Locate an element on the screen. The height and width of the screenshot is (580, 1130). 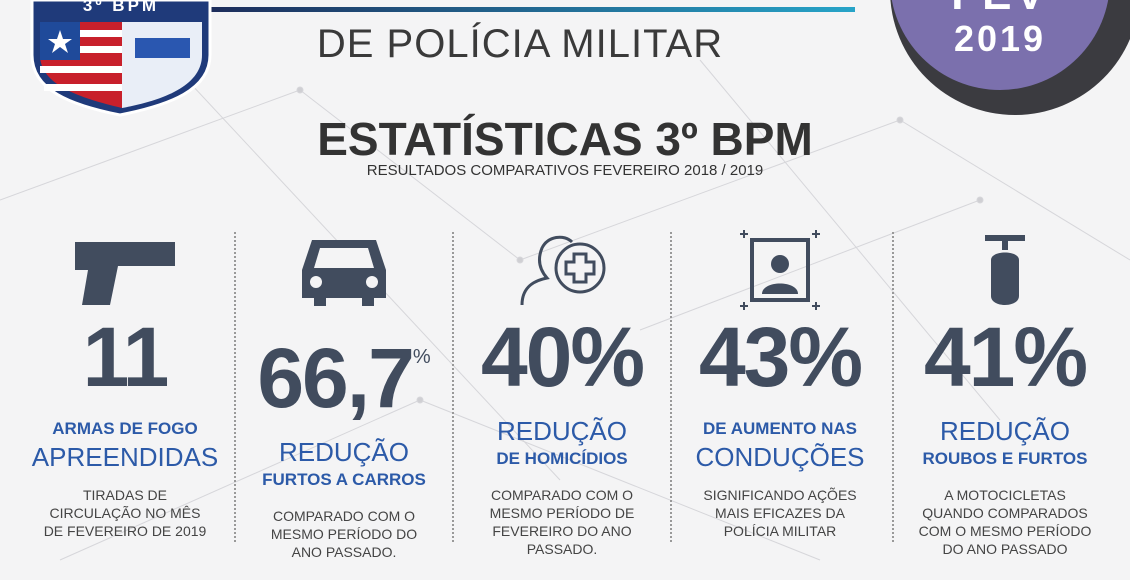
page-title: DE POLÍCIA MILITAR is located at coordinates (520, 44).